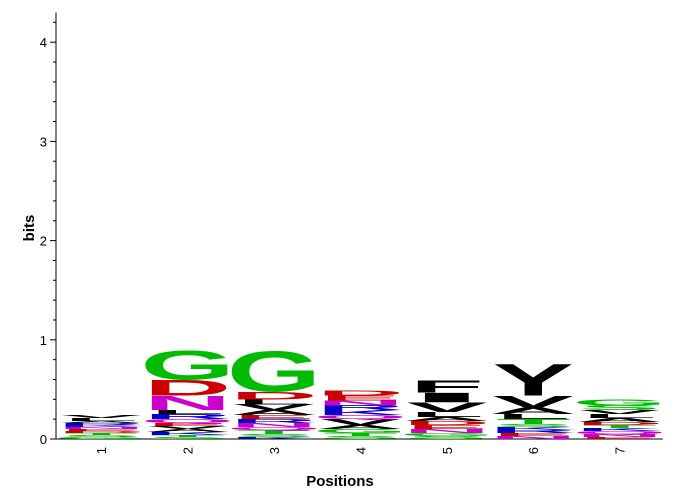 The width and height of the screenshot is (680, 491). I want to click on y-axis: 0 1 2 3 4, so click(48, 229).